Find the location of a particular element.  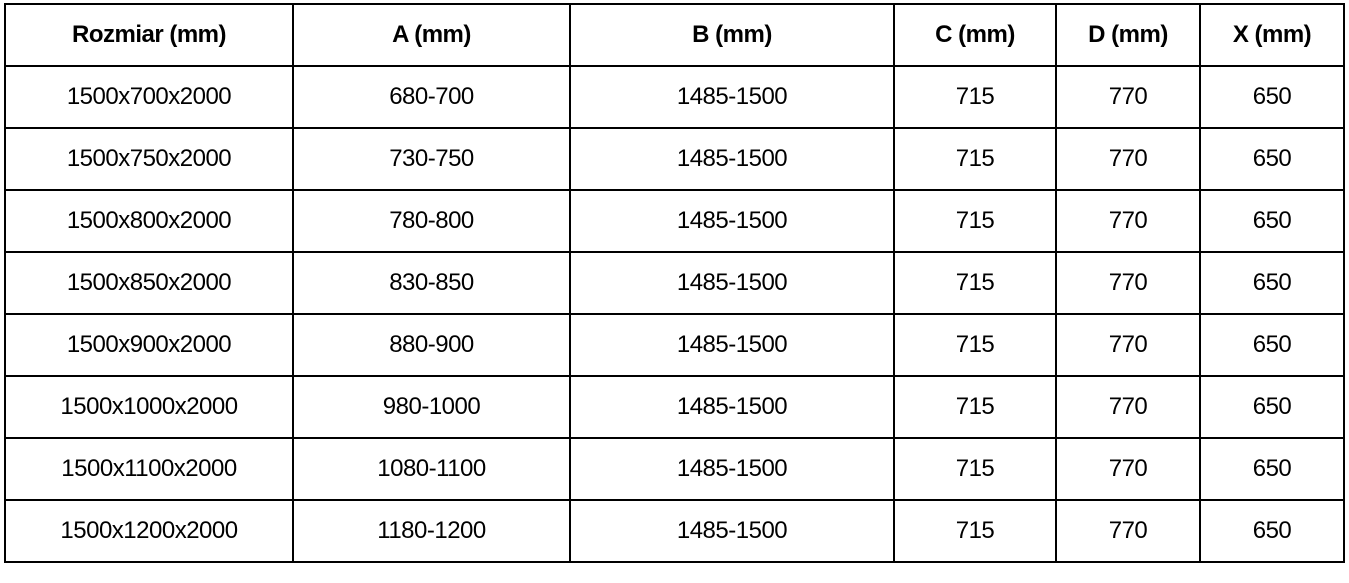

cell-a: 830-850 is located at coordinates (431, 283).